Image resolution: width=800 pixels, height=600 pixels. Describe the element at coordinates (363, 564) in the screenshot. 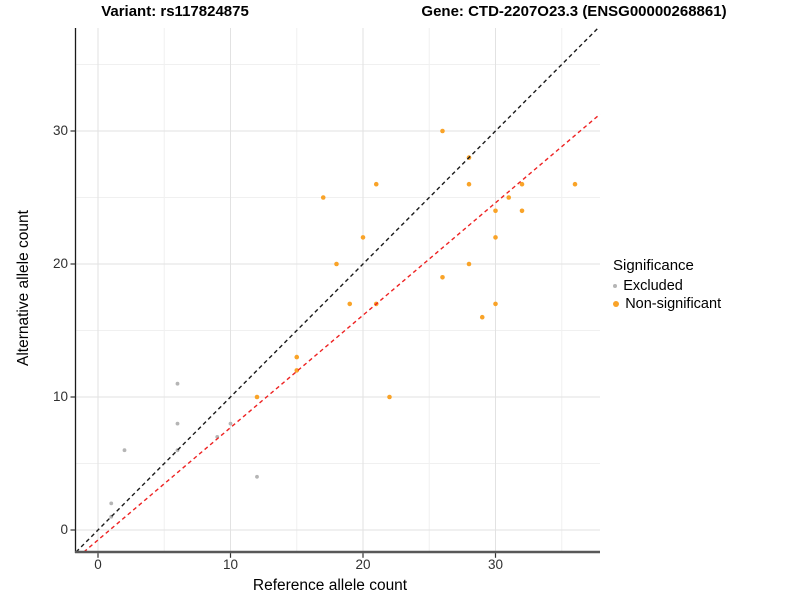

I see `x-tick-label: 20` at that location.